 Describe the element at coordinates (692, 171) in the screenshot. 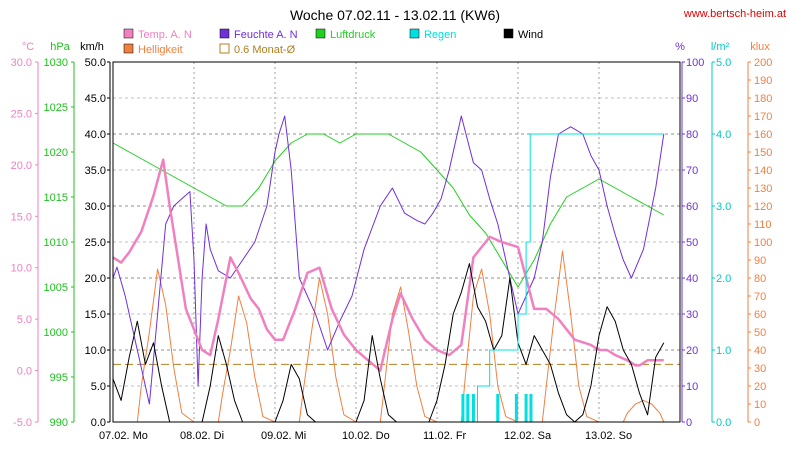

I see `humidity-tick-label: 70` at that location.